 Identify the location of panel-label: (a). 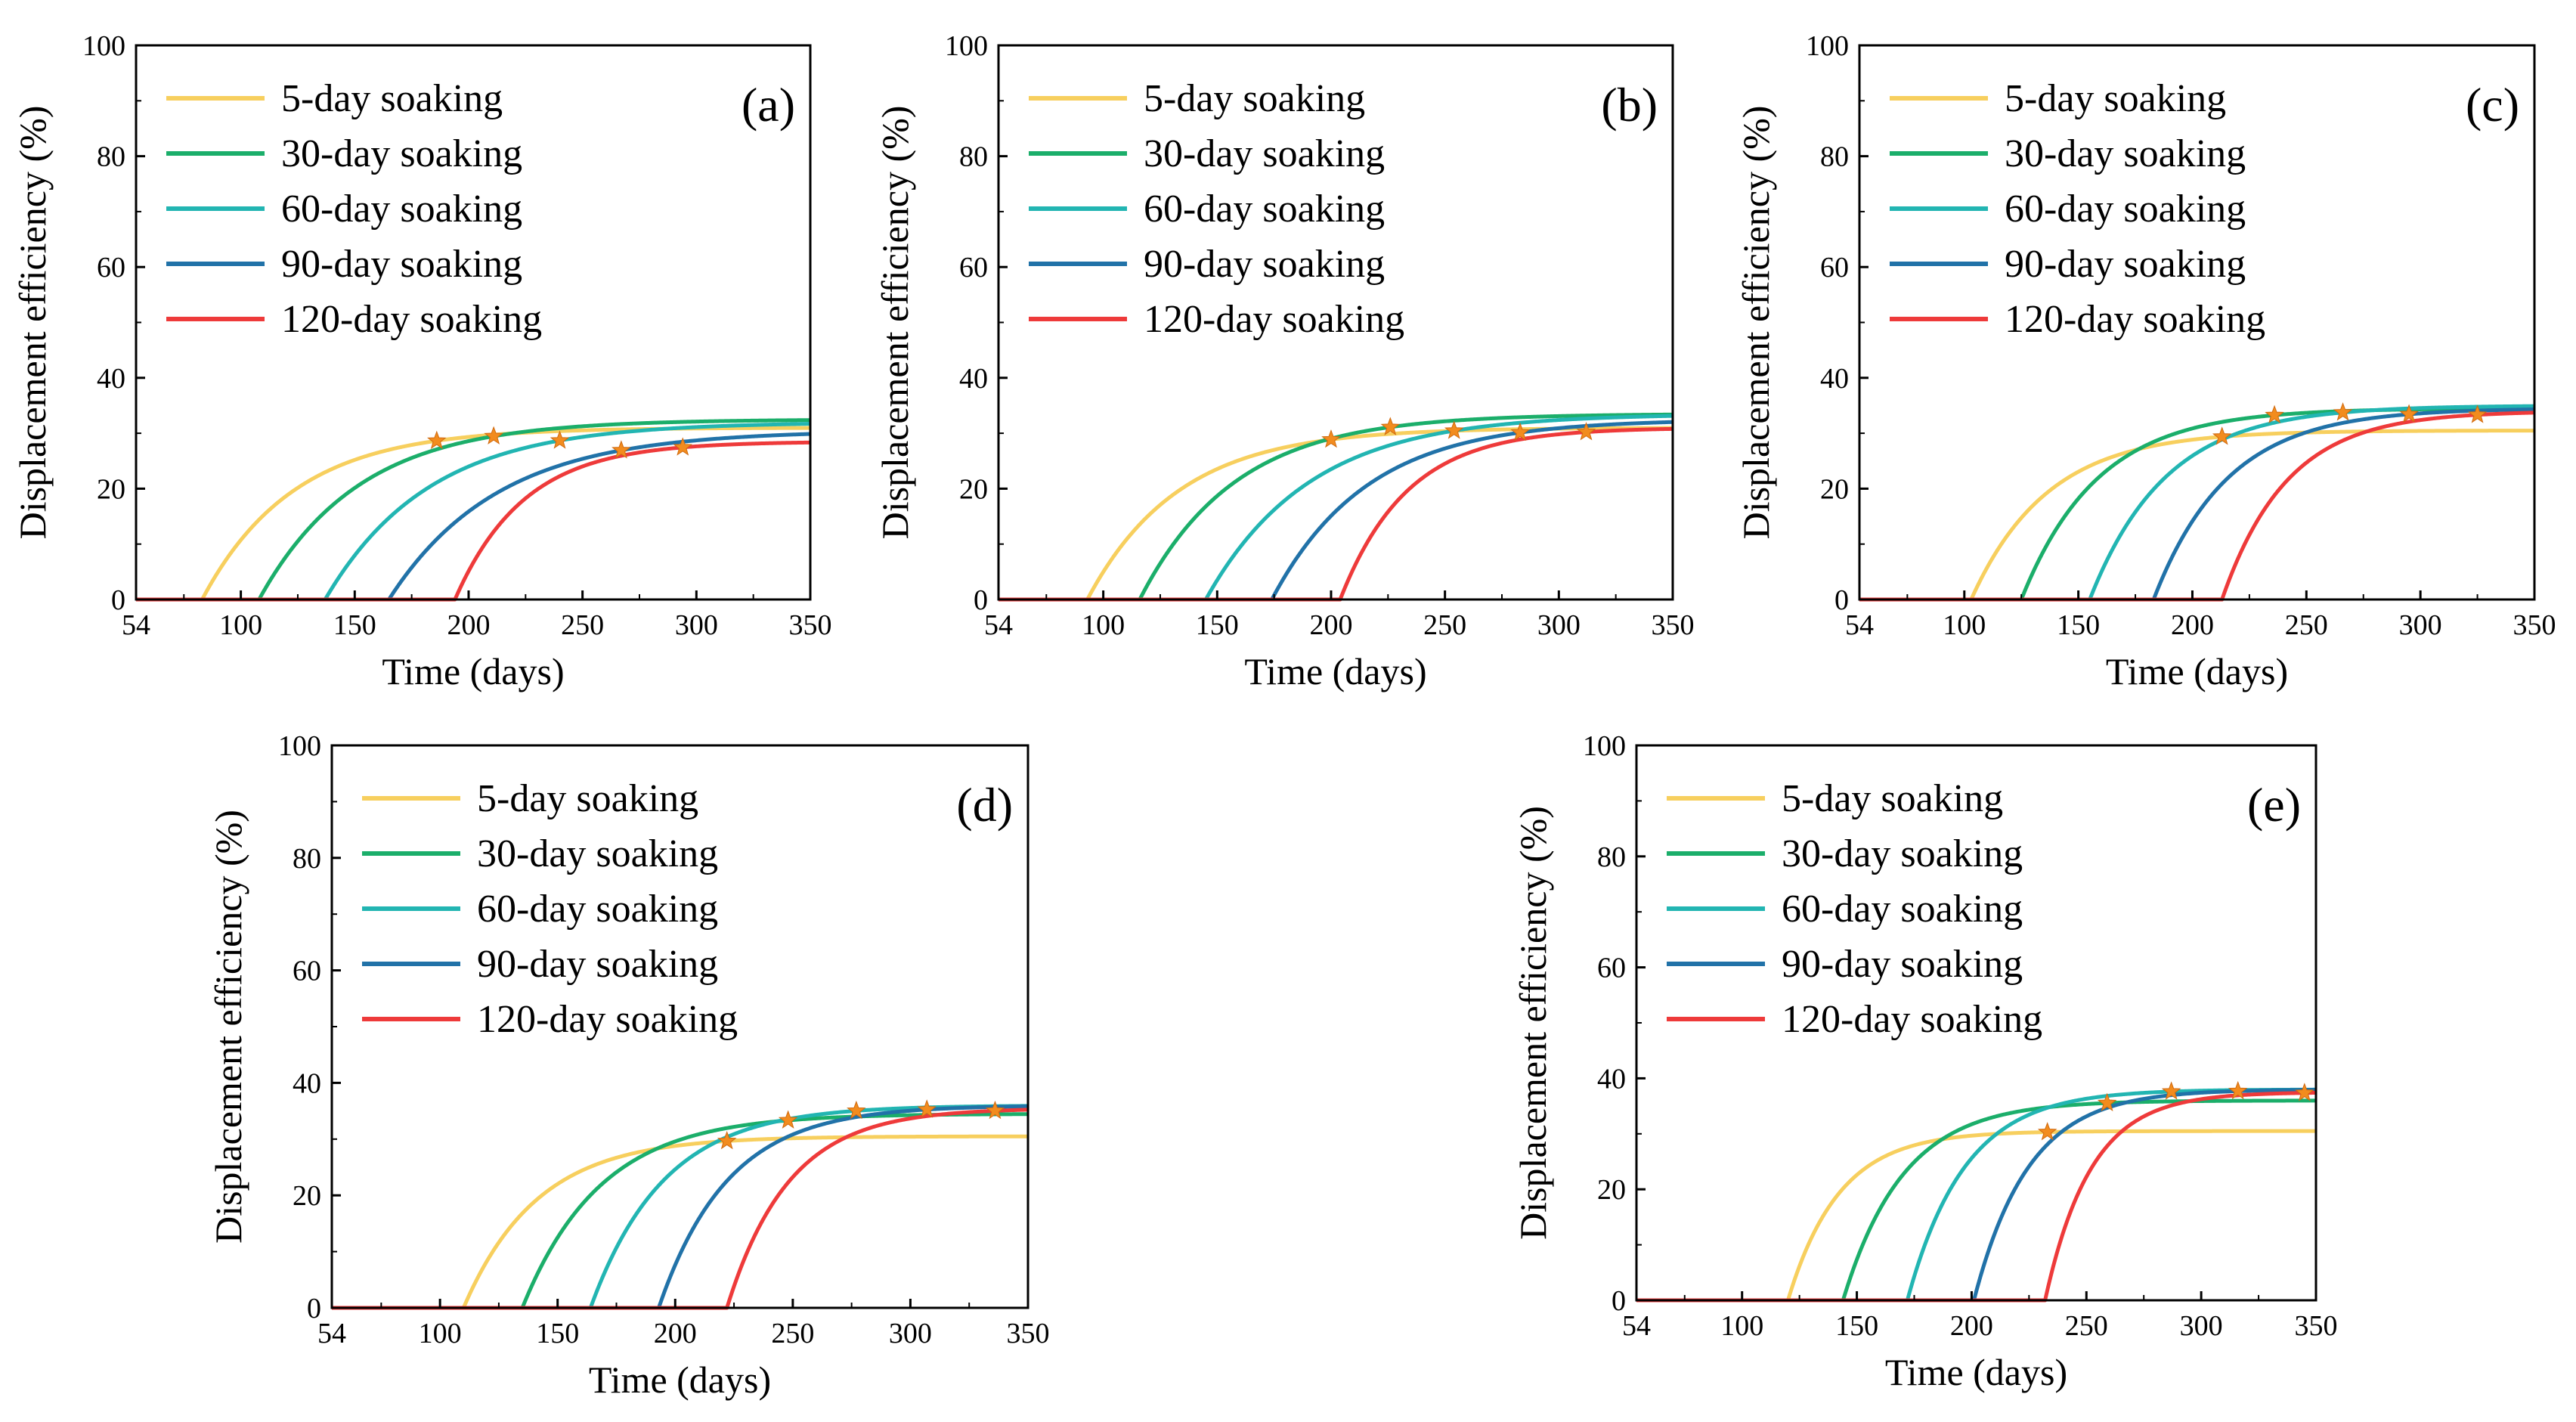
(768, 105).